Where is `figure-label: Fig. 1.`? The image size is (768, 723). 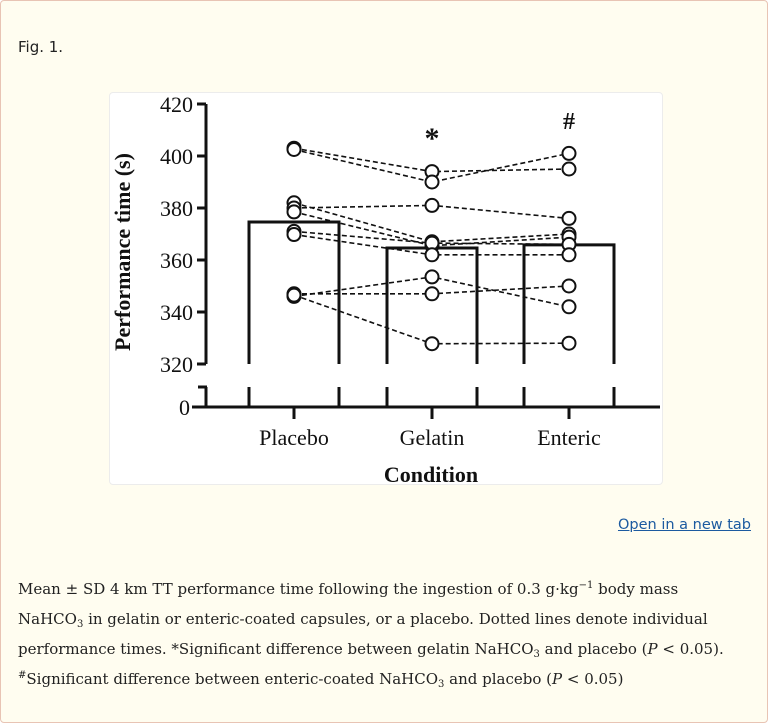 figure-label: Fig. 1. is located at coordinates (41, 47).